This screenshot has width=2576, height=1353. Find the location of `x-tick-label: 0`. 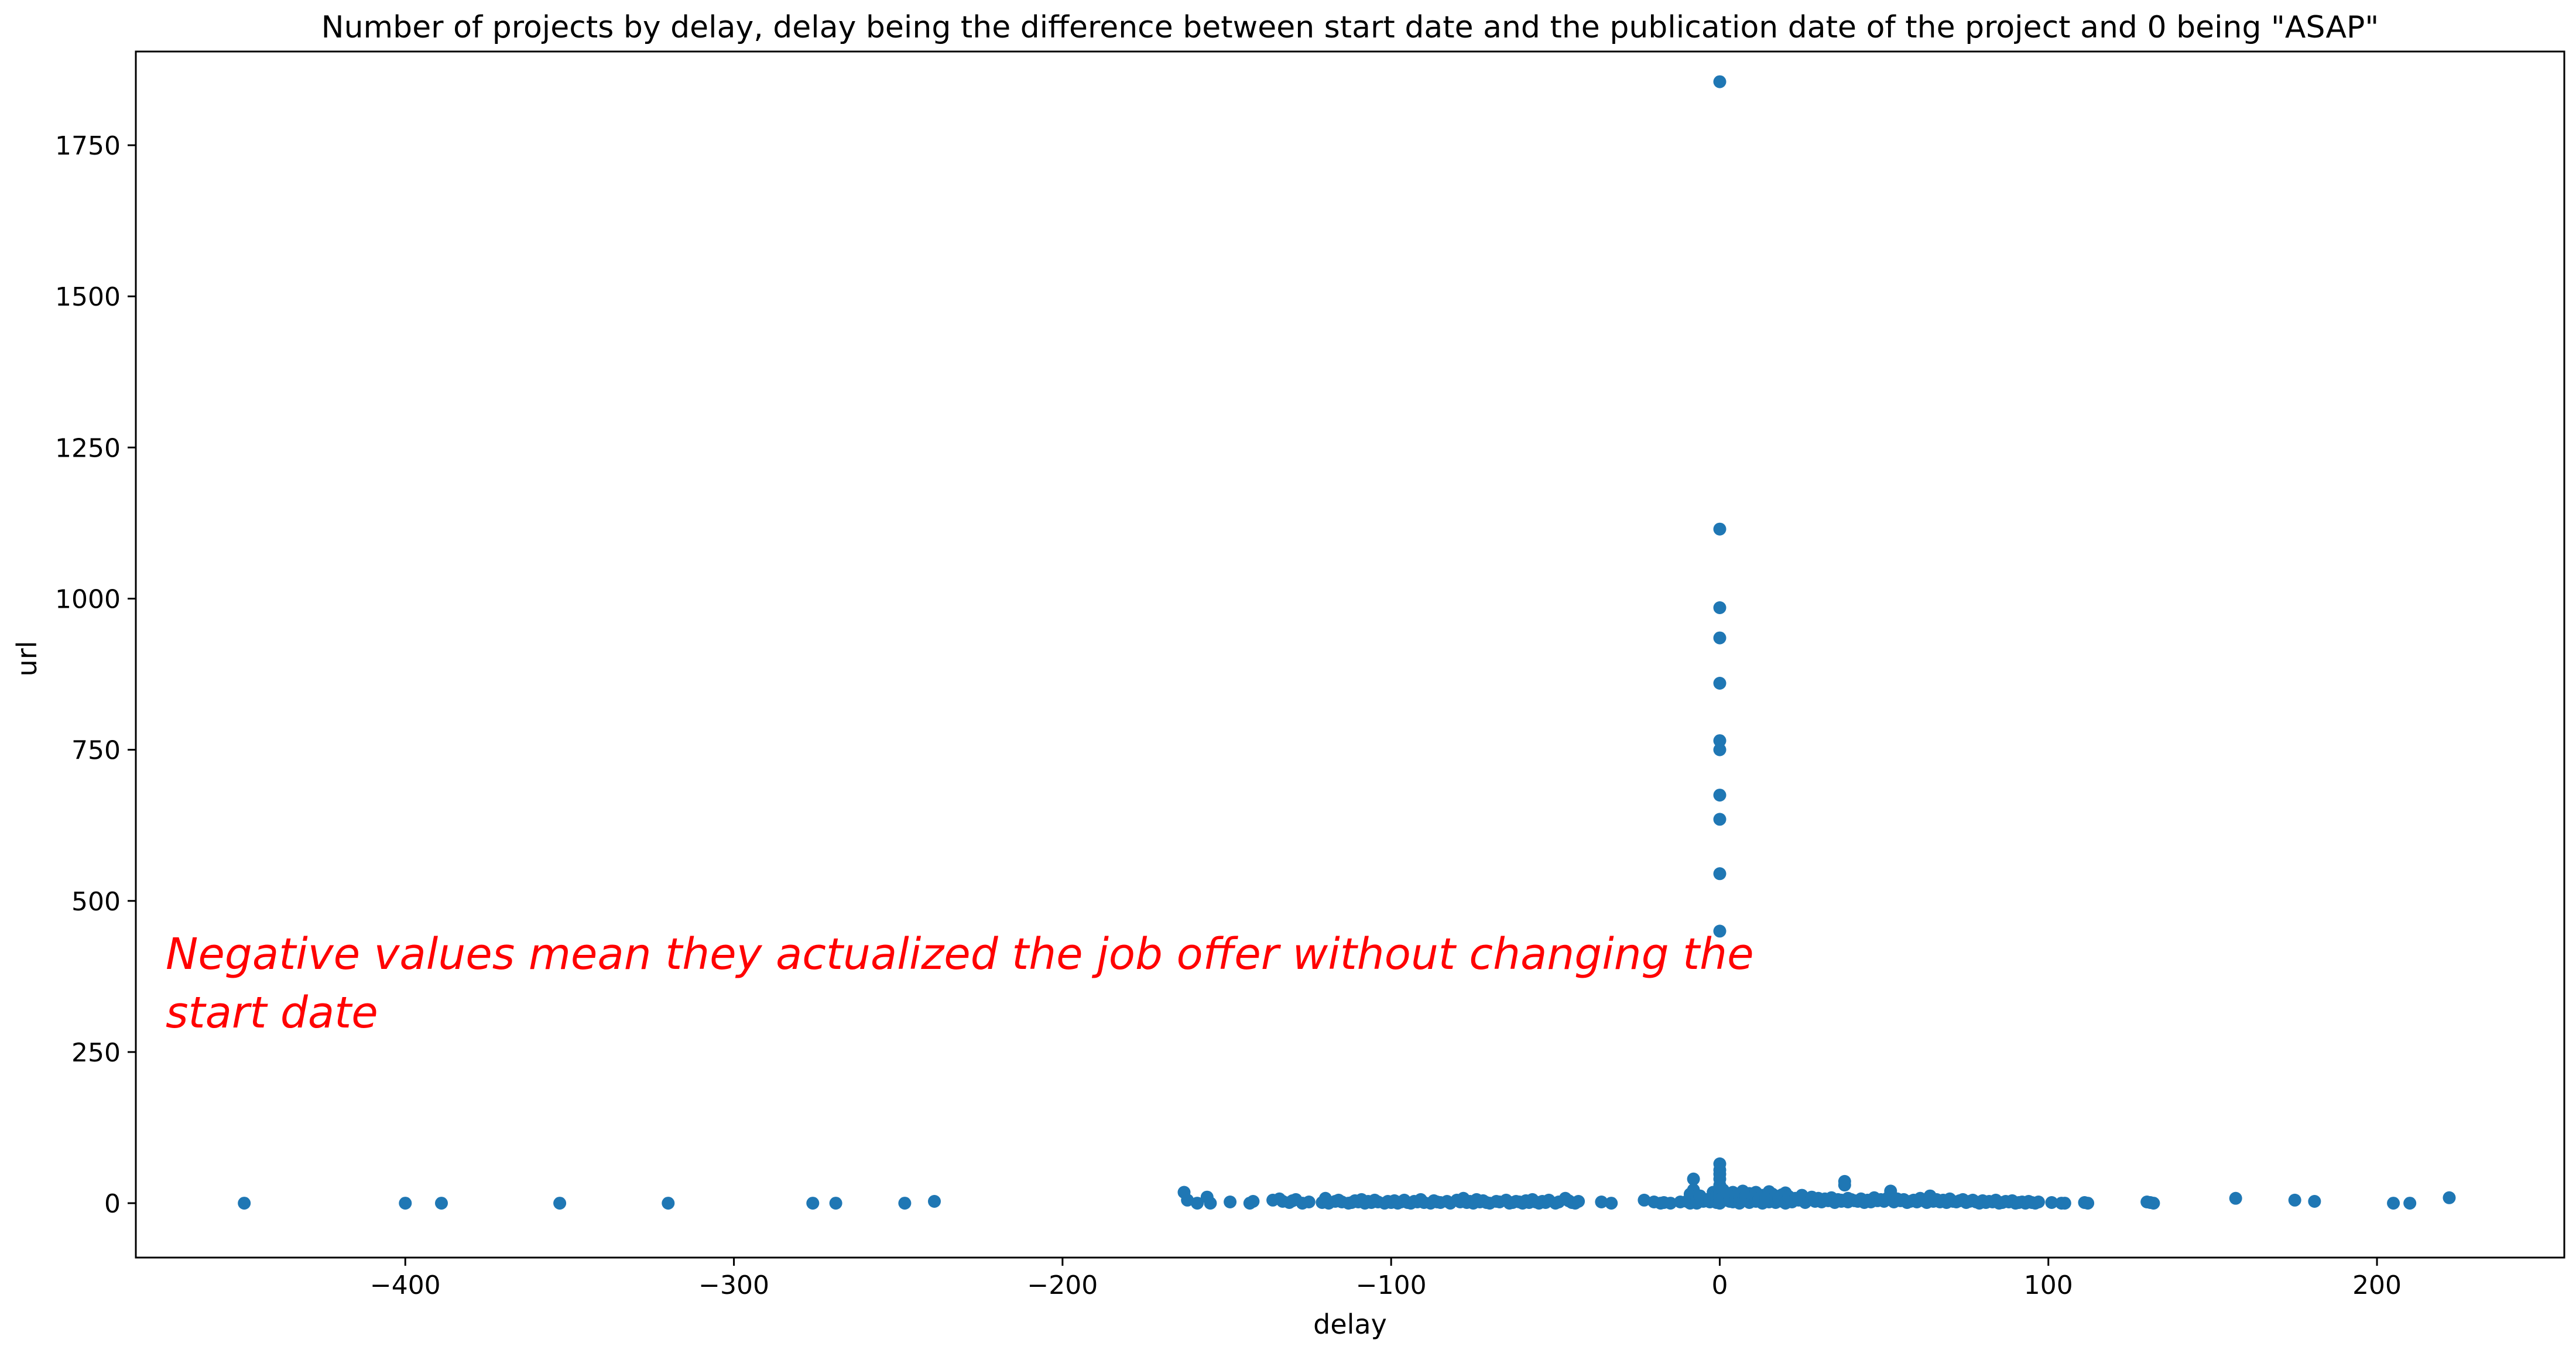

x-tick-label: 0 is located at coordinates (1719, 1285).